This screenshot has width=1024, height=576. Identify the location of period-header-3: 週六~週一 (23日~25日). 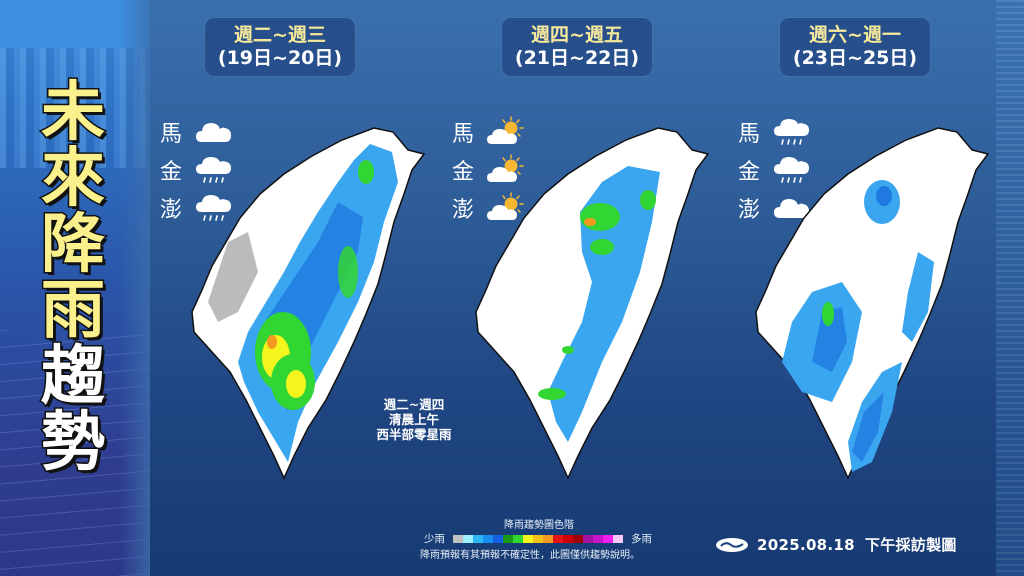
(855, 47).